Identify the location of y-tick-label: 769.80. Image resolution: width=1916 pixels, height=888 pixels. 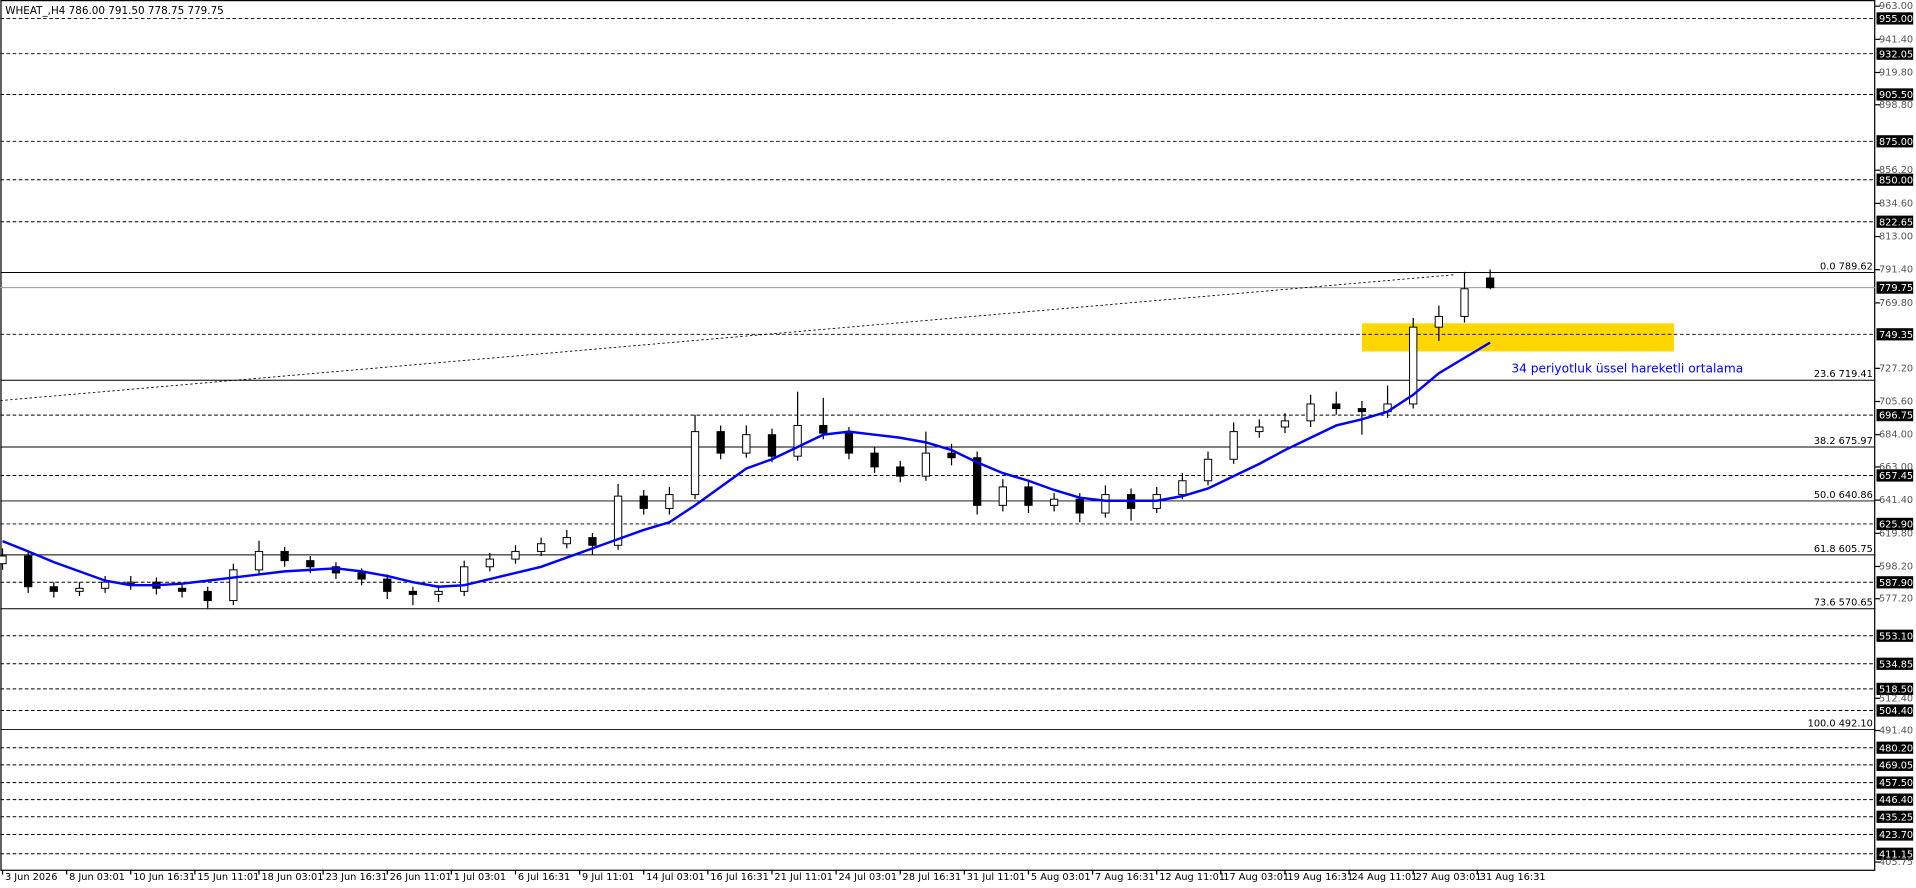
(1896, 303).